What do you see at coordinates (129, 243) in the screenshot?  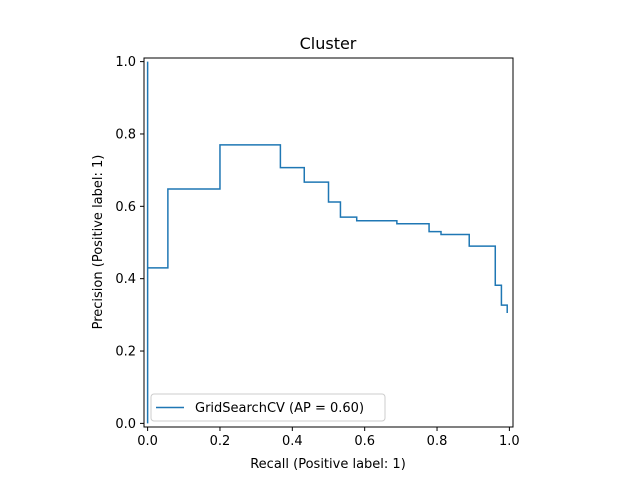 I see `y-axis: 0.0 0.2 0.4 0.6 0.8 1.0` at bounding box center [129, 243].